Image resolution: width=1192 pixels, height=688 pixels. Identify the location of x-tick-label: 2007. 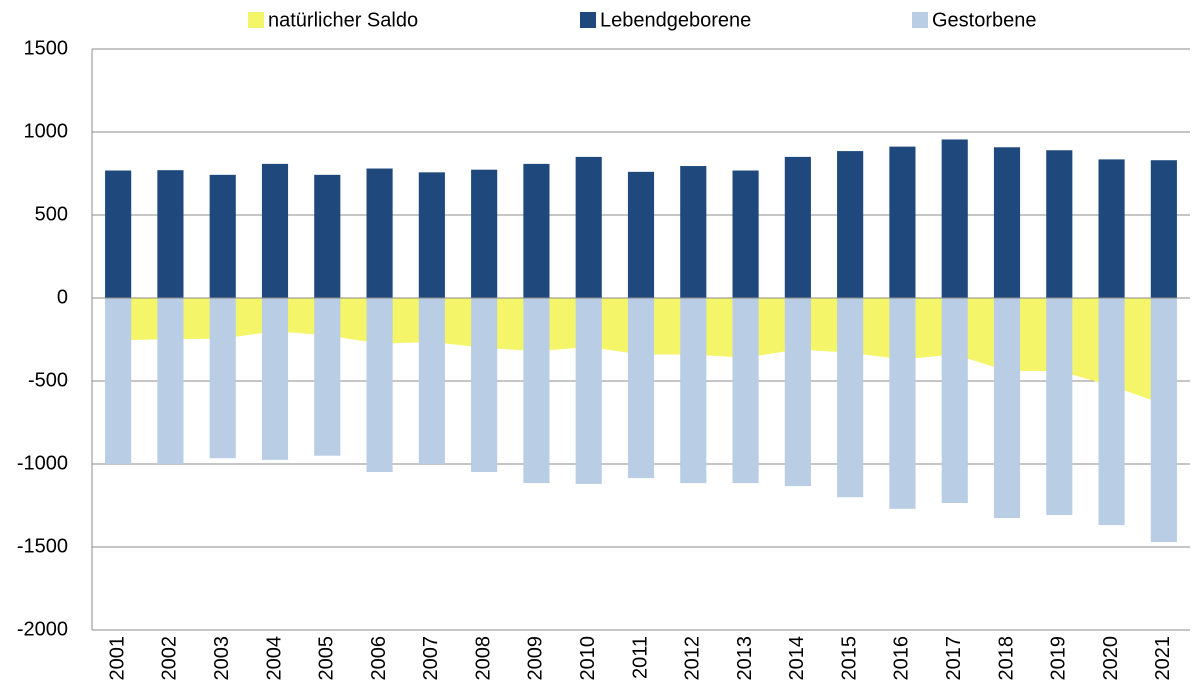
(431, 658).